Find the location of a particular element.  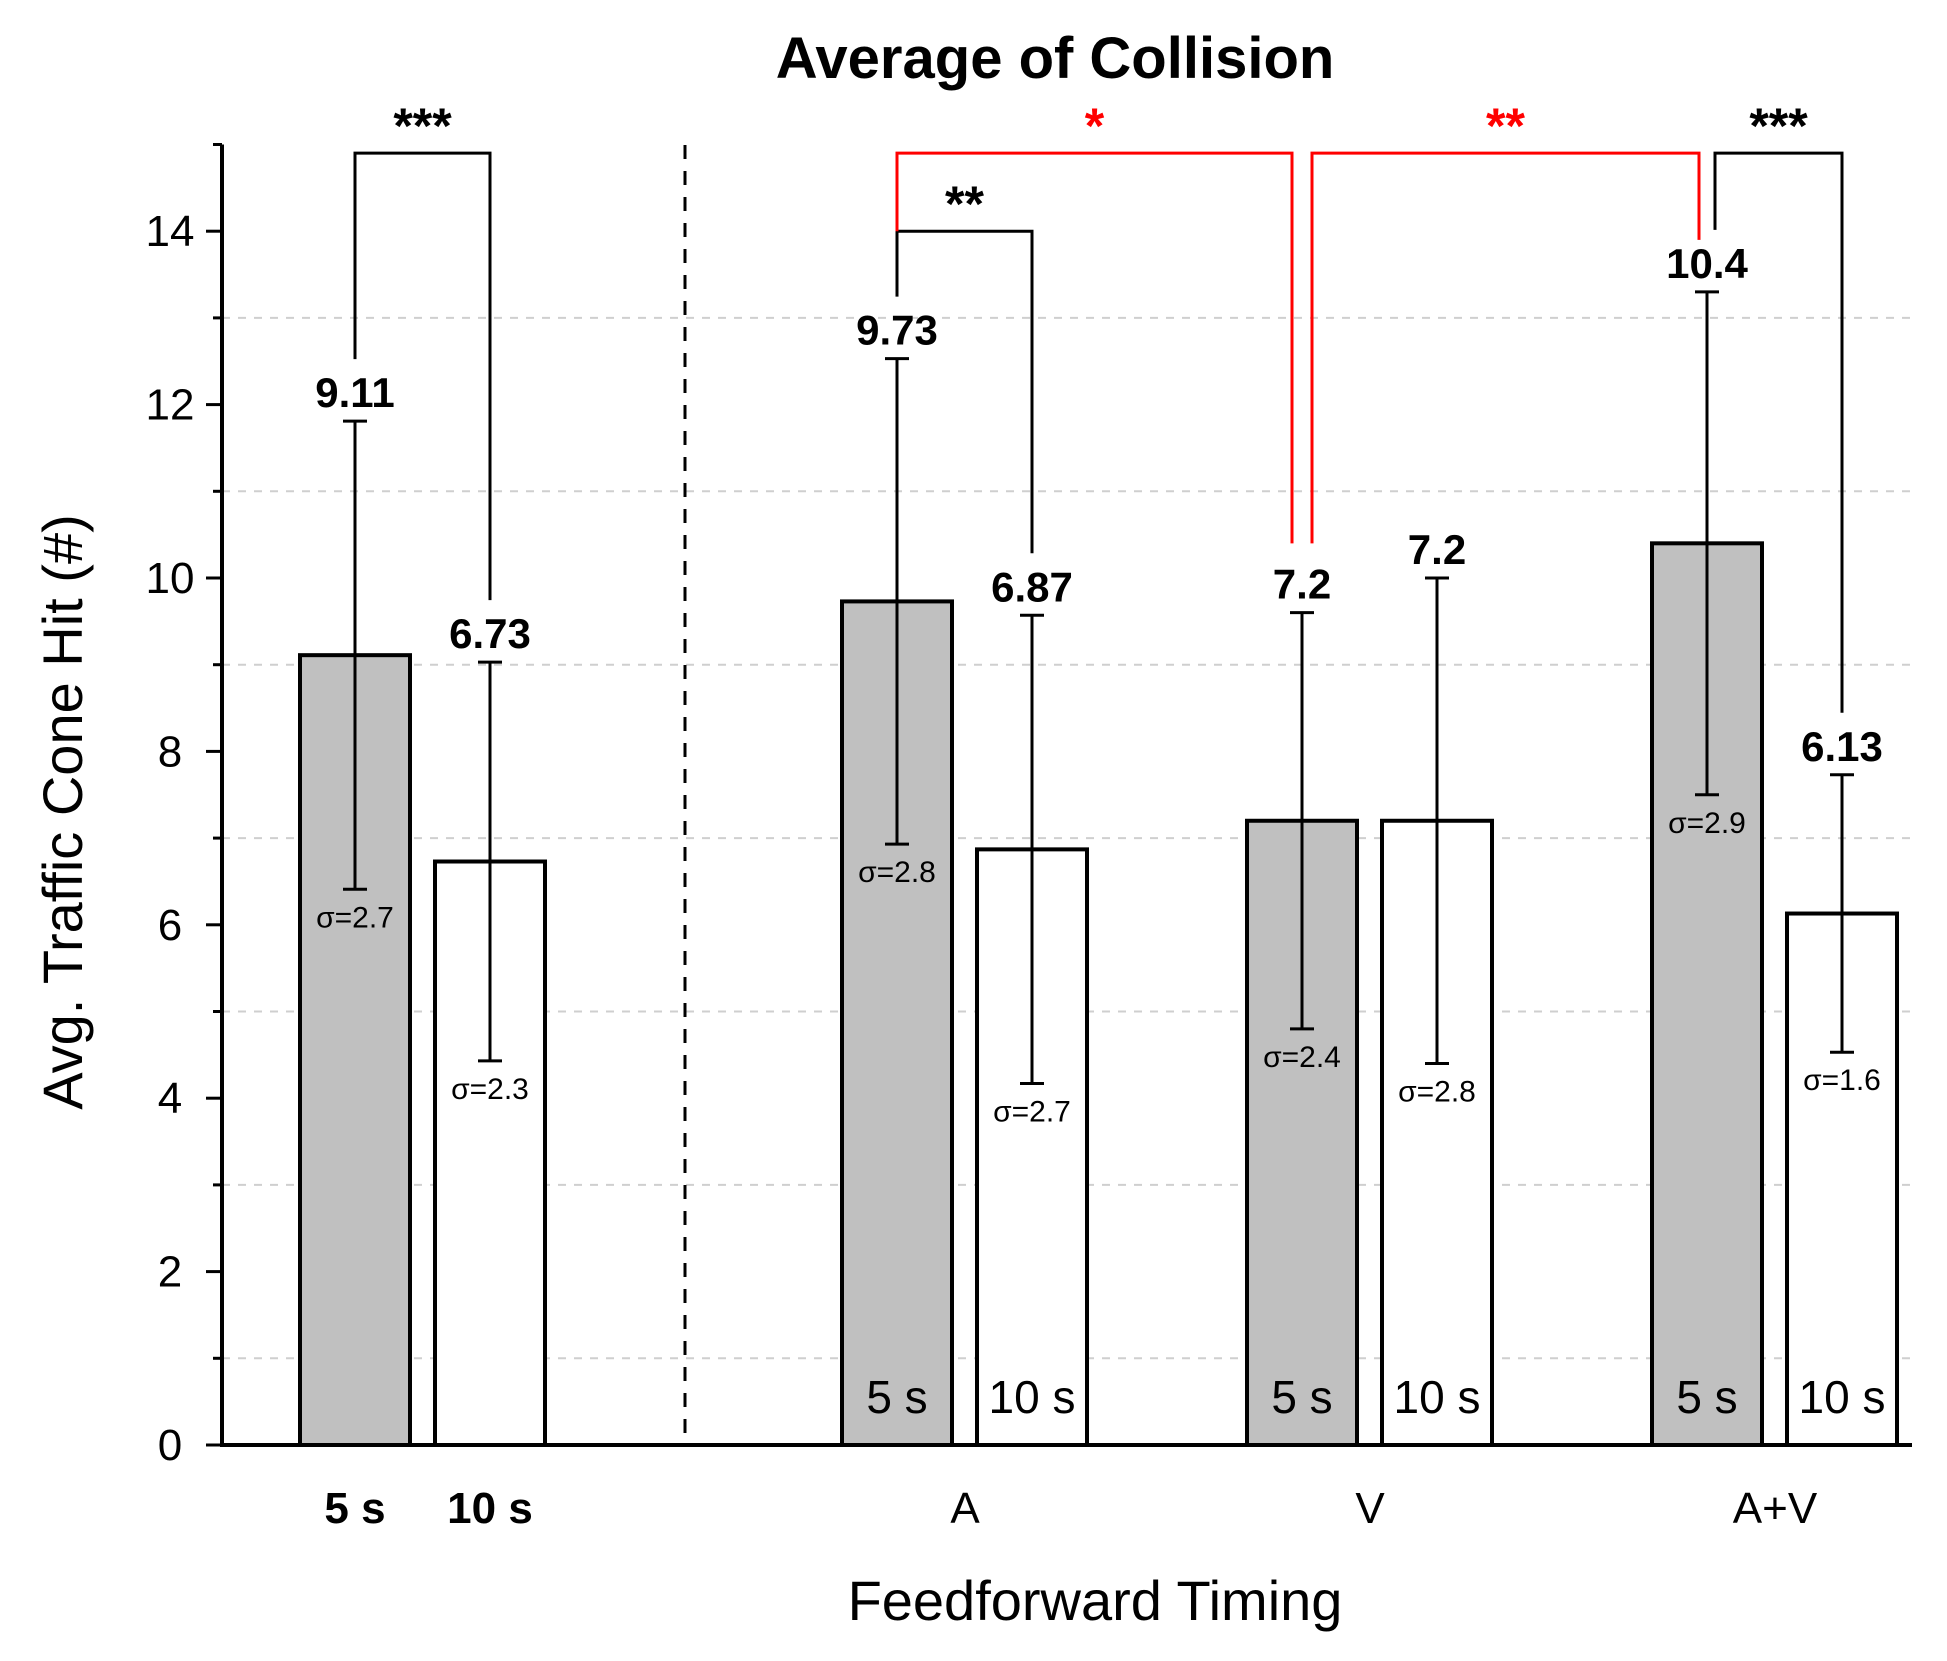

x-tick-label-group: A is located at coordinates (965, 1508).